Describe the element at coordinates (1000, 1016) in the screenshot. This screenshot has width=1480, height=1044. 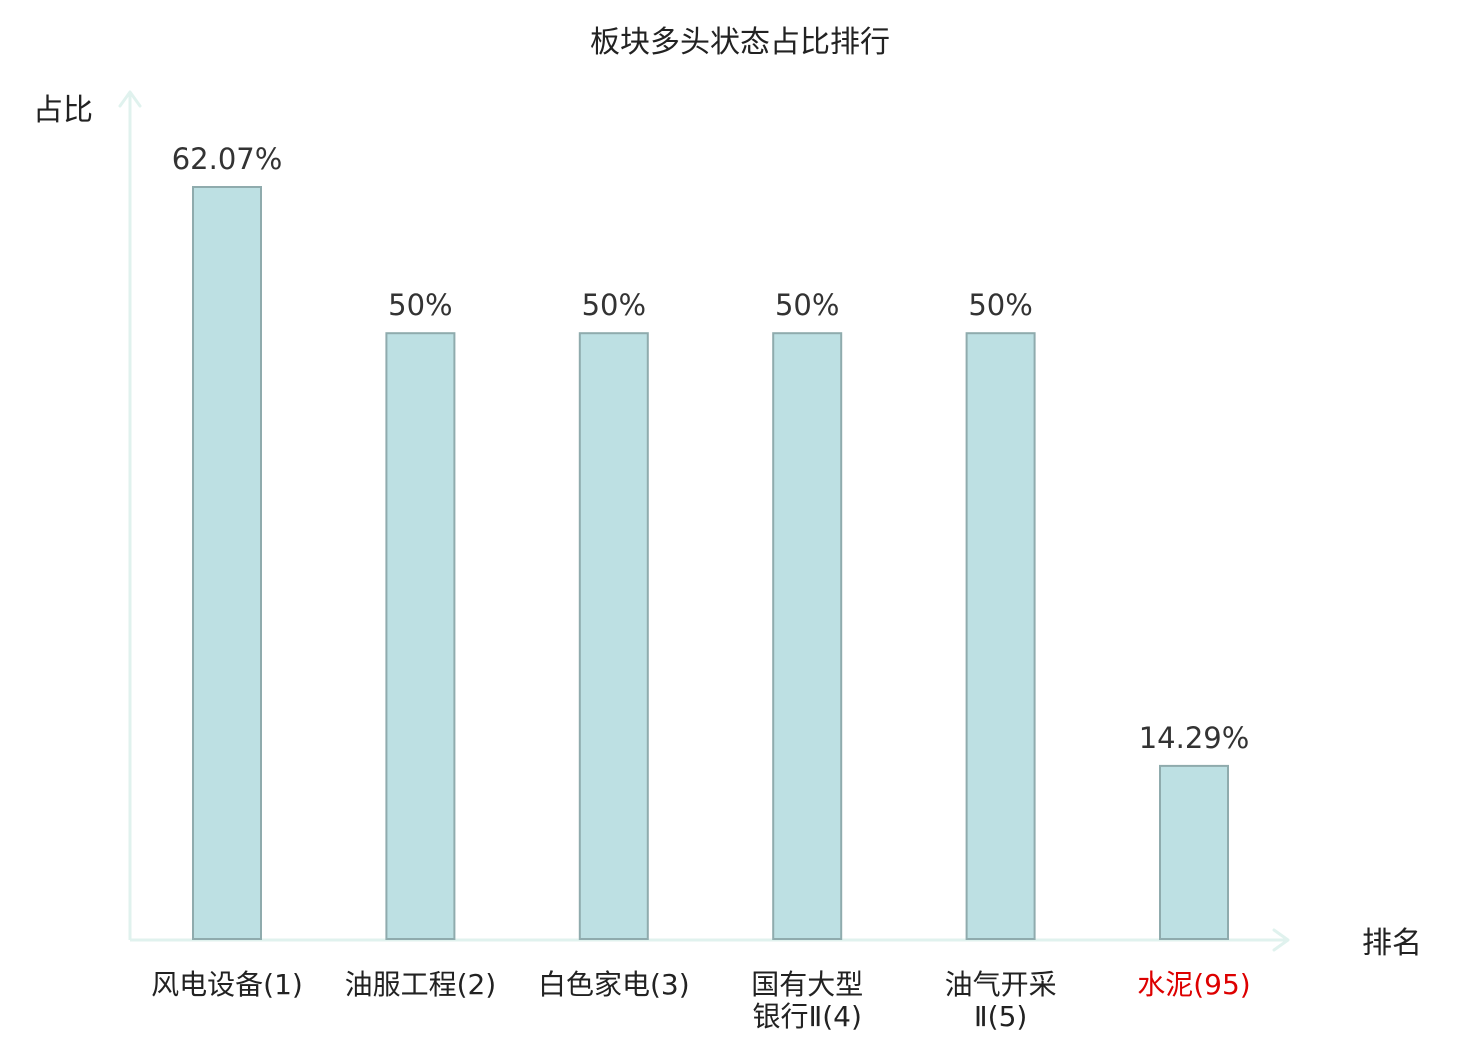
I see `x-tick-label: Ⅱ(5)` at that location.